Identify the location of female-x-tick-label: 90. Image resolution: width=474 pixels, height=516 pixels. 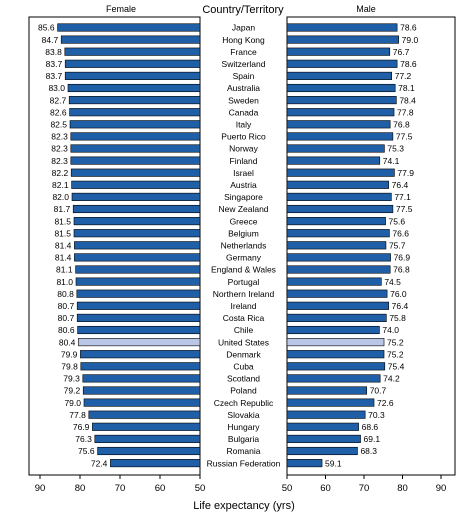
(40, 488).